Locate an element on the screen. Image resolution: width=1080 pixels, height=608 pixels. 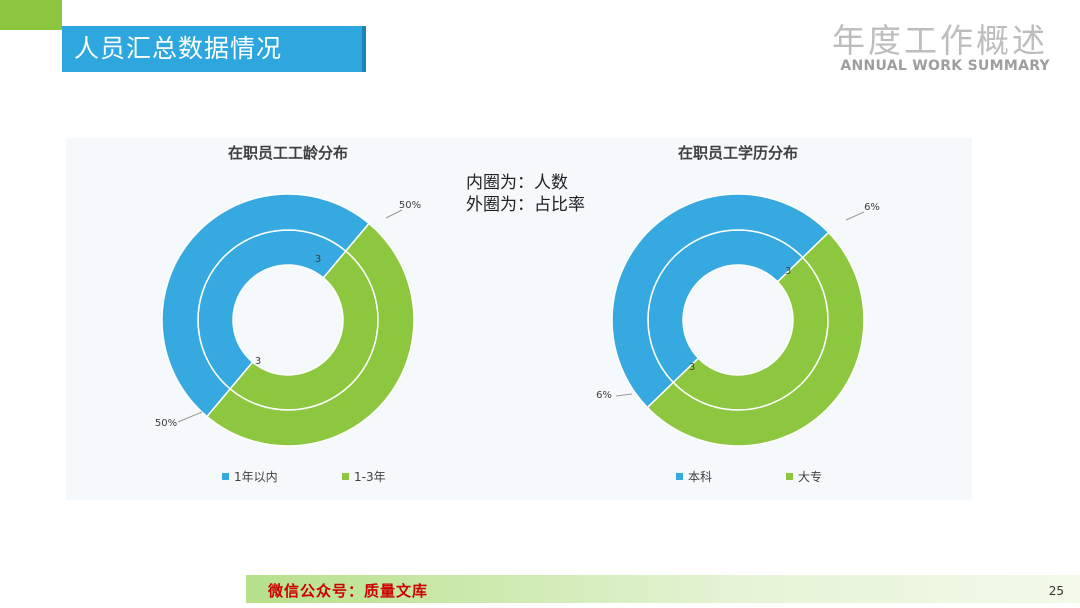
legend-label-1-1: 1年以内 is located at coordinates (256, 477).